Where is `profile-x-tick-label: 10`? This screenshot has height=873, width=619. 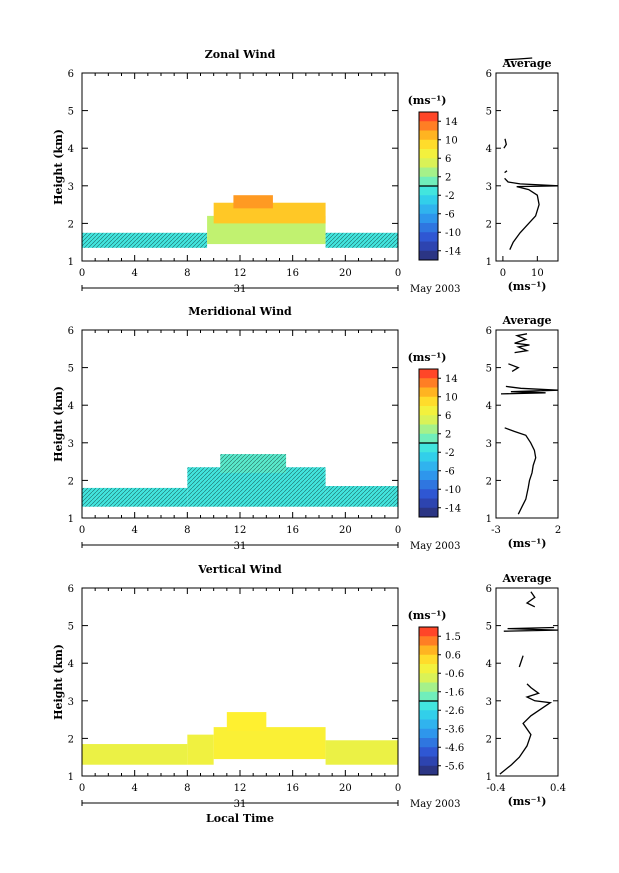
profile-x-tick-label: 10 is located at coordinates (537, 273).